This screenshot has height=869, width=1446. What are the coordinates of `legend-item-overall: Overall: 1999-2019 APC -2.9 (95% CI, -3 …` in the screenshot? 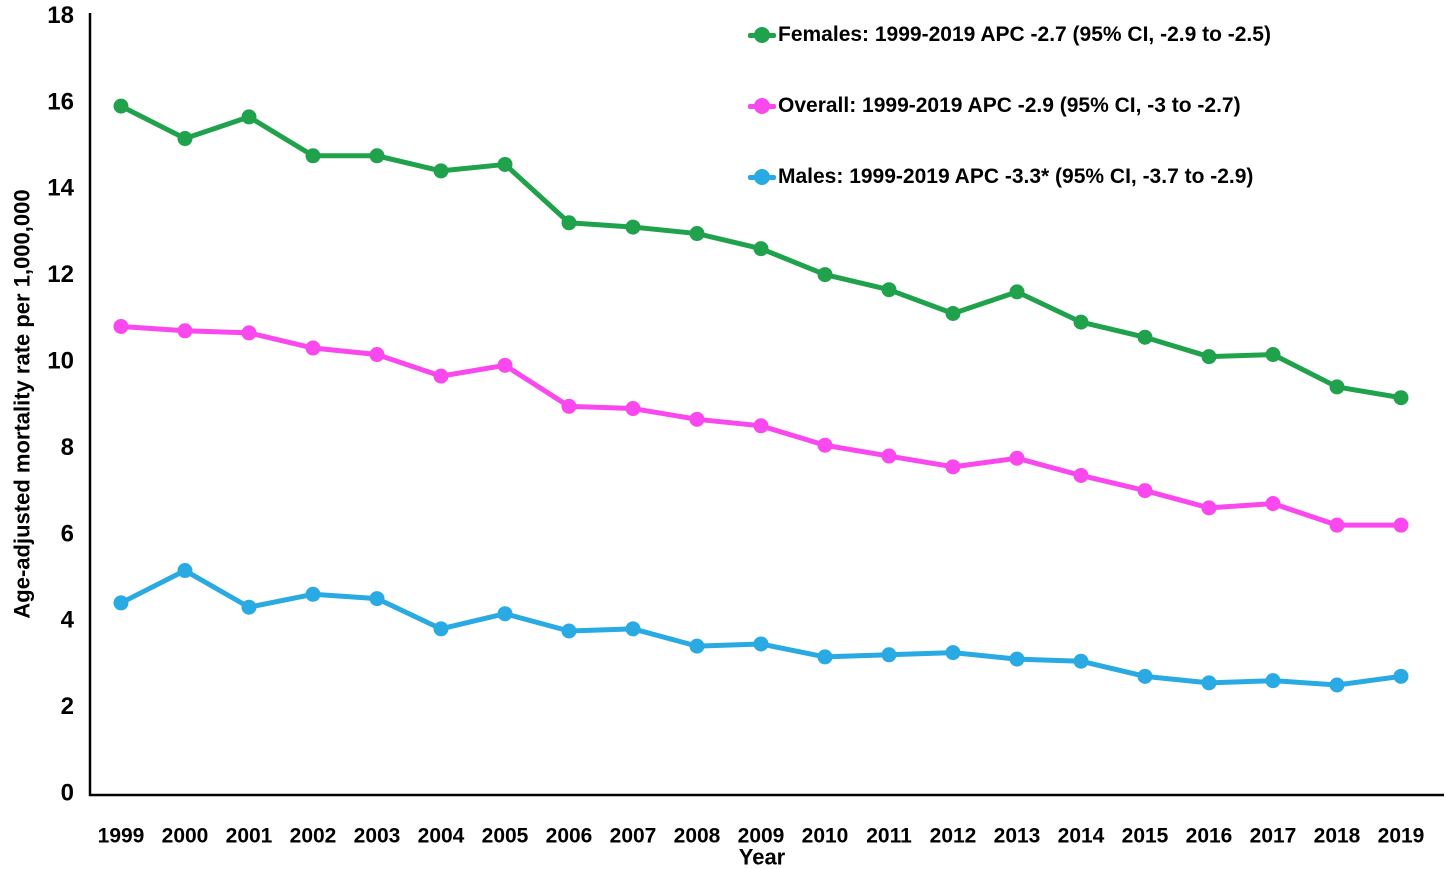 It's located at (1009, 106).